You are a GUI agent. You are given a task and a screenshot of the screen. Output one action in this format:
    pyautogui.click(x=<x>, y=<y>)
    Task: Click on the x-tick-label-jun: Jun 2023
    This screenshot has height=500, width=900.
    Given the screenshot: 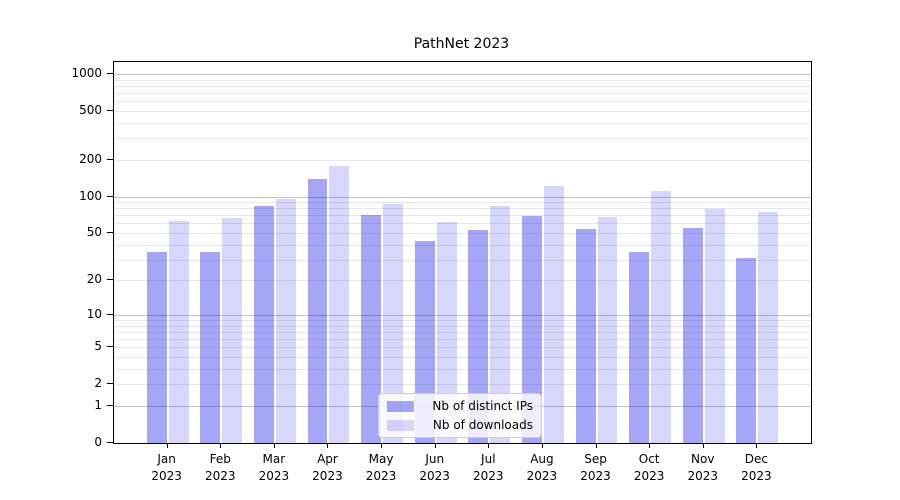 What is the action you would take?
    pyautogui.click(x=434, y=467)
    